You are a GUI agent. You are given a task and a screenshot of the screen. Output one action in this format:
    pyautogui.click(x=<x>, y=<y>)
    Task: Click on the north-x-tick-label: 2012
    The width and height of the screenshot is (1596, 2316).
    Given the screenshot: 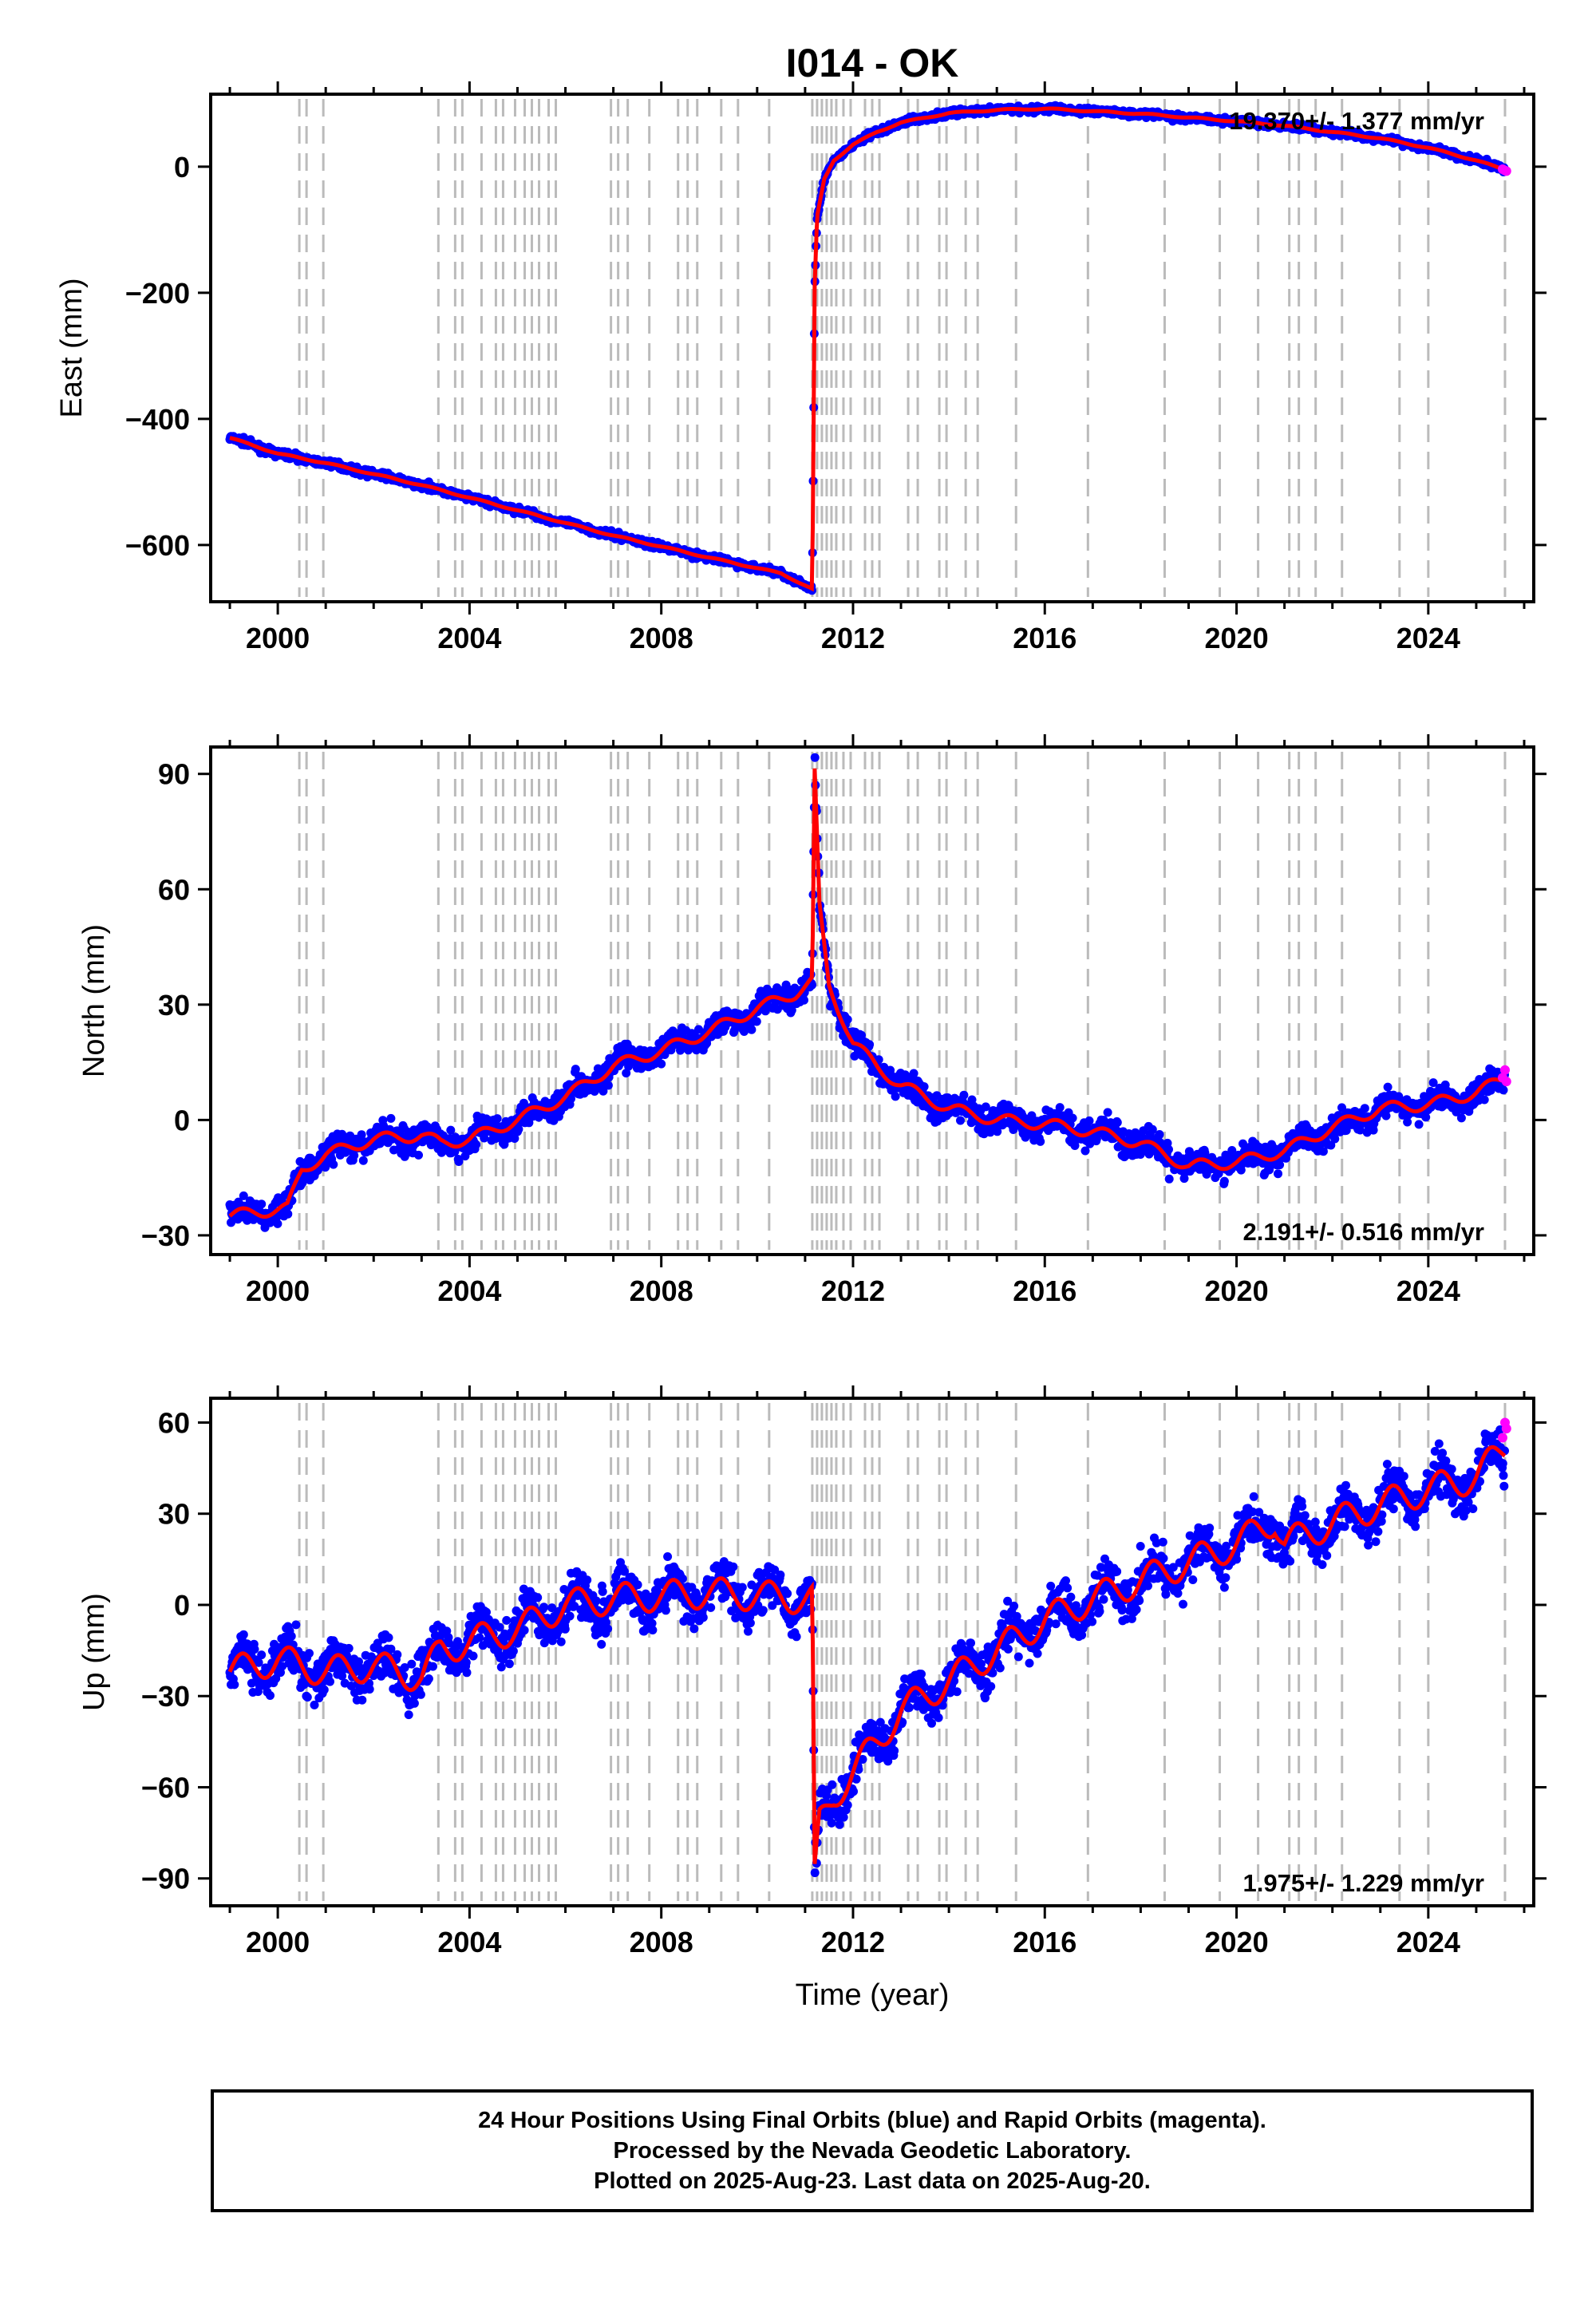 What is the action you would take?
    pyautogui.click(x=853, y=1291)
    